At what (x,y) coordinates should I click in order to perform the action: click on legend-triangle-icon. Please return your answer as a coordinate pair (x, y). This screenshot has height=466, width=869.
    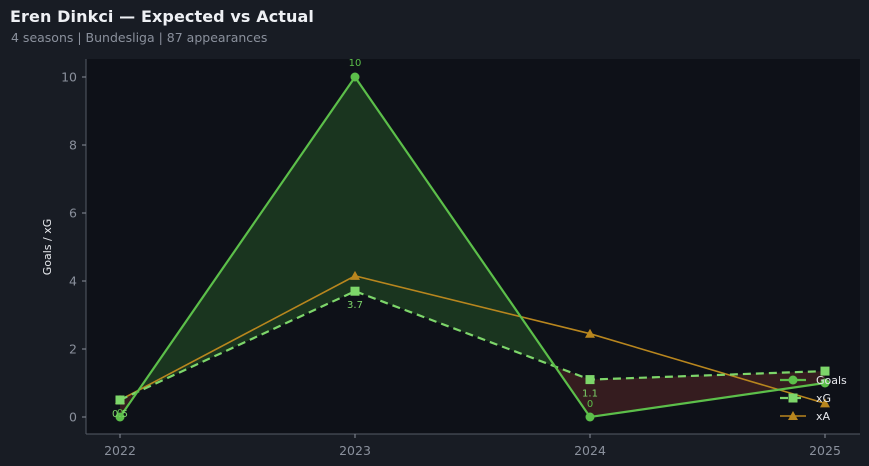
    Looking at the image, I should click on (793, 415).